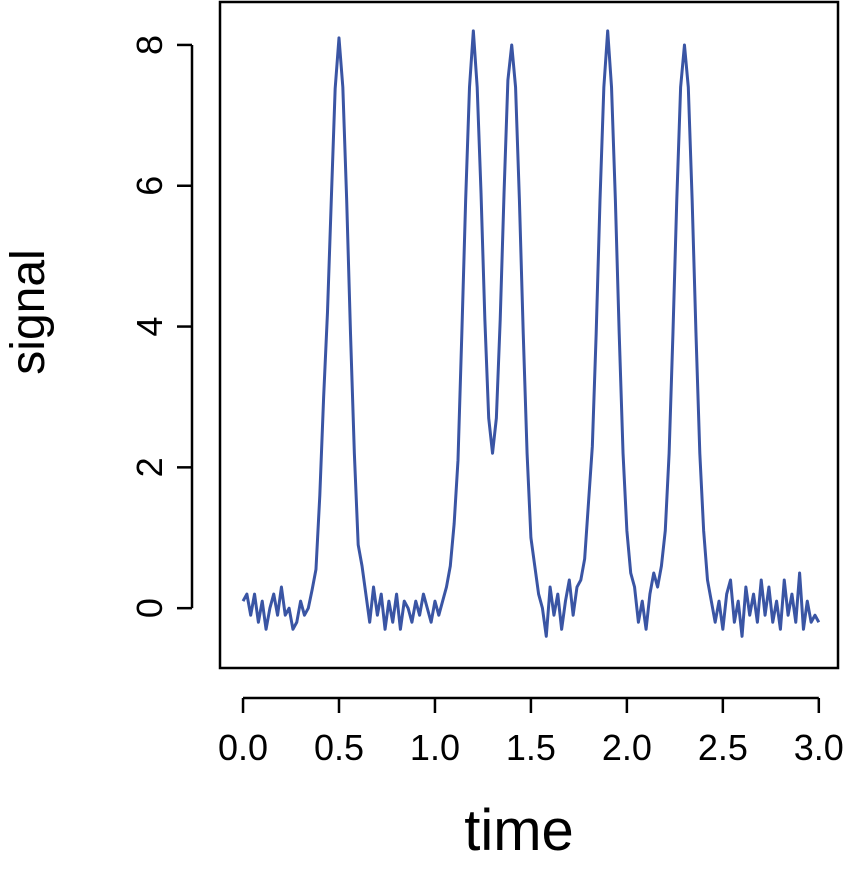 This screenshot has width=849, height=874. I want to click on x-tick-label: 3.0, so click(819, 747).